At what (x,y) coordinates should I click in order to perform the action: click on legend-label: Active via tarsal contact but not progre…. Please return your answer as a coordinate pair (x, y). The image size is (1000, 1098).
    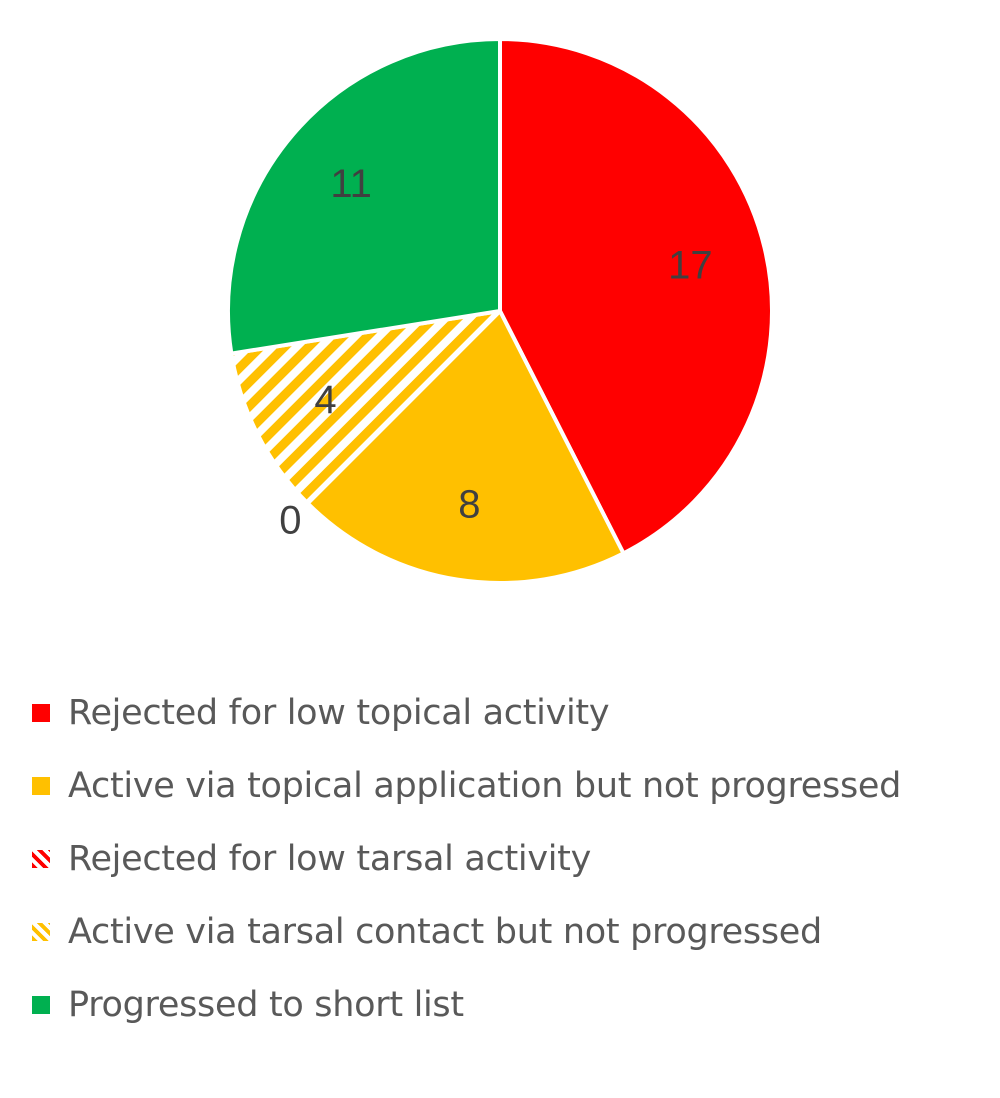
    Looking at the image, I should click on (445, 932).